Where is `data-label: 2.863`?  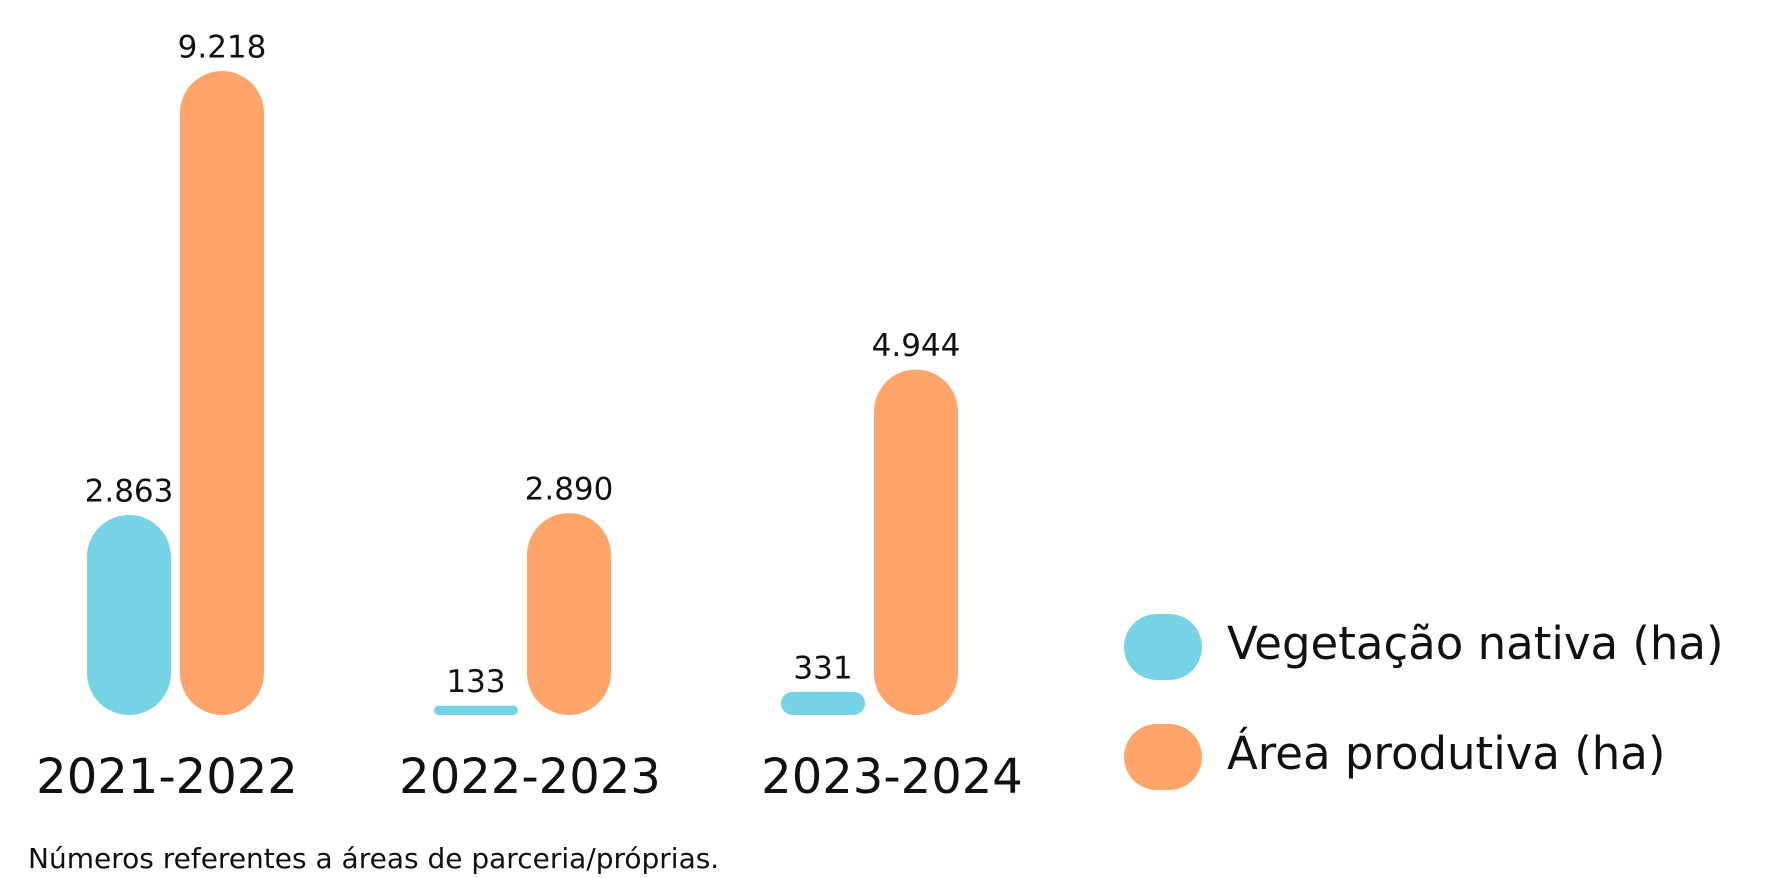
data-label: 2.863 is located at coordinates (129, 491).